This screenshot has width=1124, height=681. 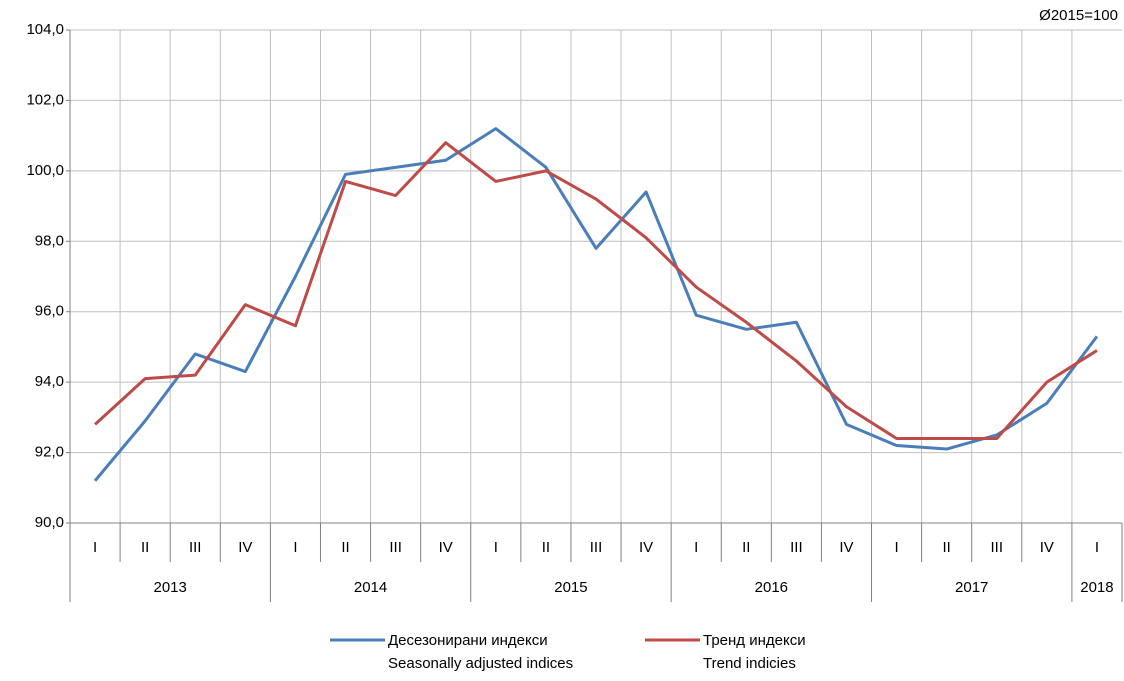 I want to click on y-tick-label: 102,0, so click(x=45, y=99).